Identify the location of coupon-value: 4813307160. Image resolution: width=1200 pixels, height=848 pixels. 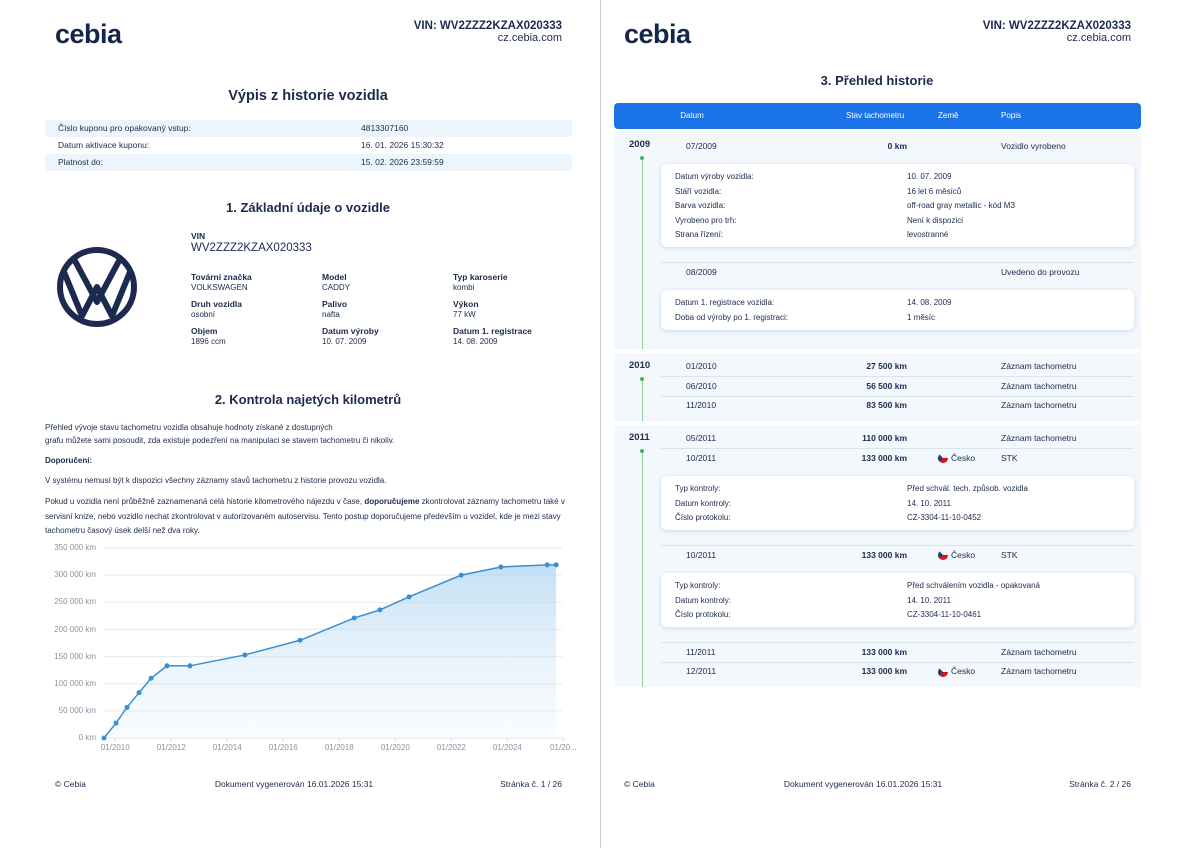
(385, 127).